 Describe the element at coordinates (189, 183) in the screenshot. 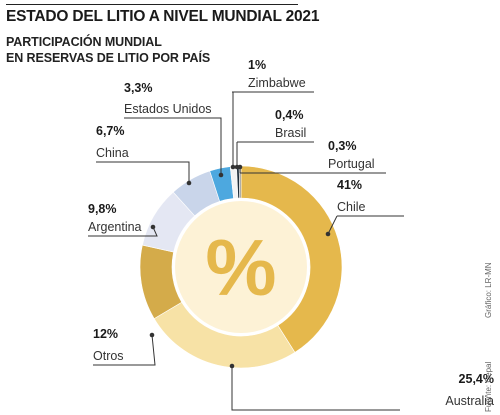

I see `leader-dot-china` at that location.